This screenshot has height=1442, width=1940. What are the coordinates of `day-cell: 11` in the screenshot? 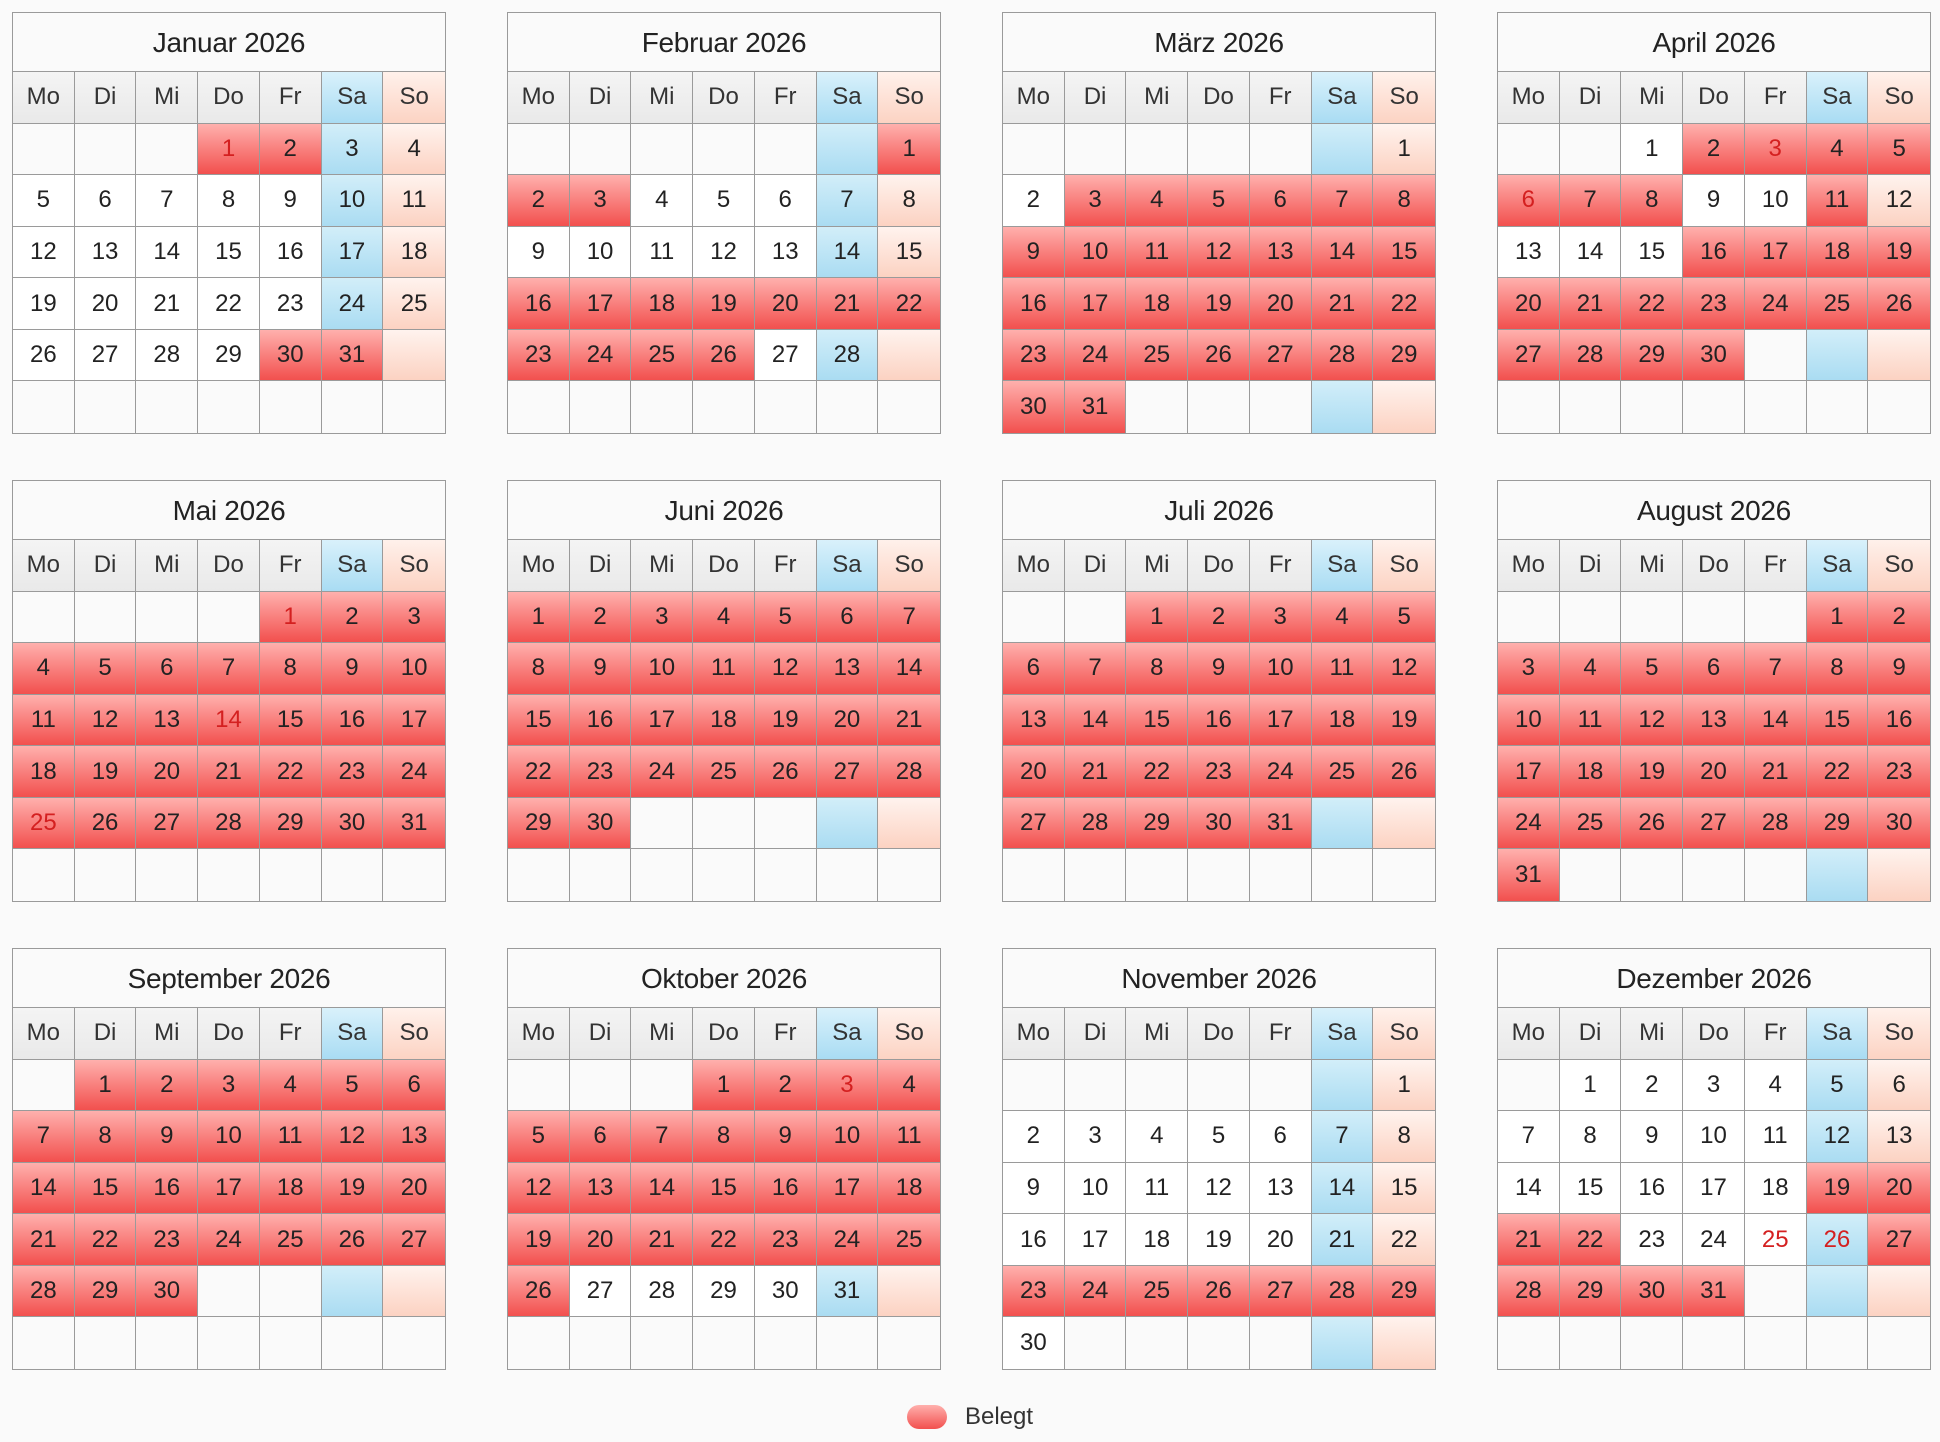 It's located at (1775, 1137).